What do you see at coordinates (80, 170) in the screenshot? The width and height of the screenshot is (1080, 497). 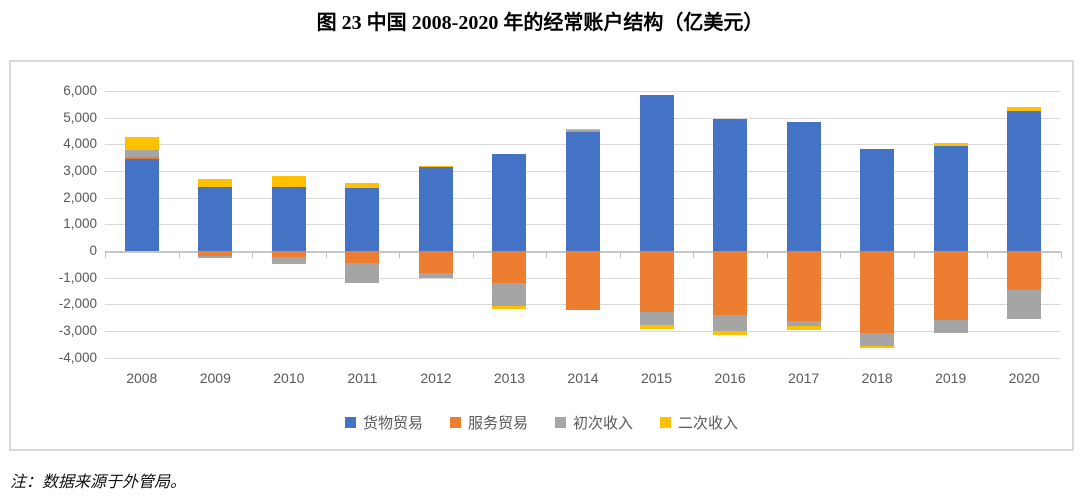 I see `y-axis-tick-label: 3,000` at bounding box center [80, 170].